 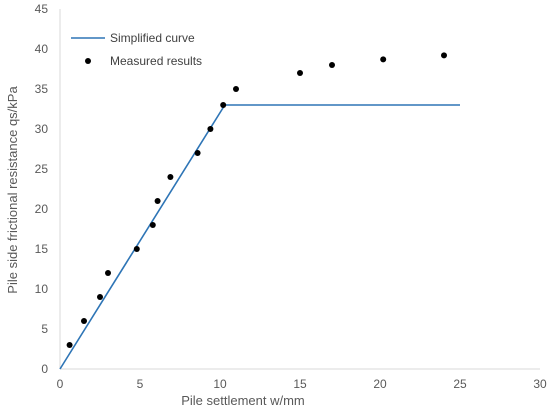 What do you see at coordinates (42, 49) in the screenshot?
I see `y-tick-label: 40` at bounding box center [42, 49].